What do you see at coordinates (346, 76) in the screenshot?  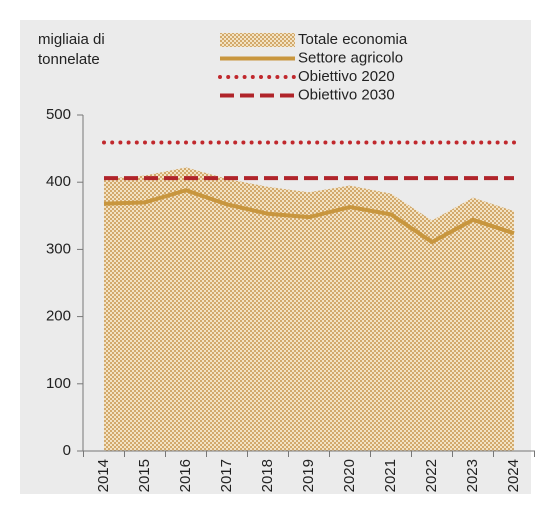 I see `legend-label: Obiettivo 2020` at bounding box center [346, 76].